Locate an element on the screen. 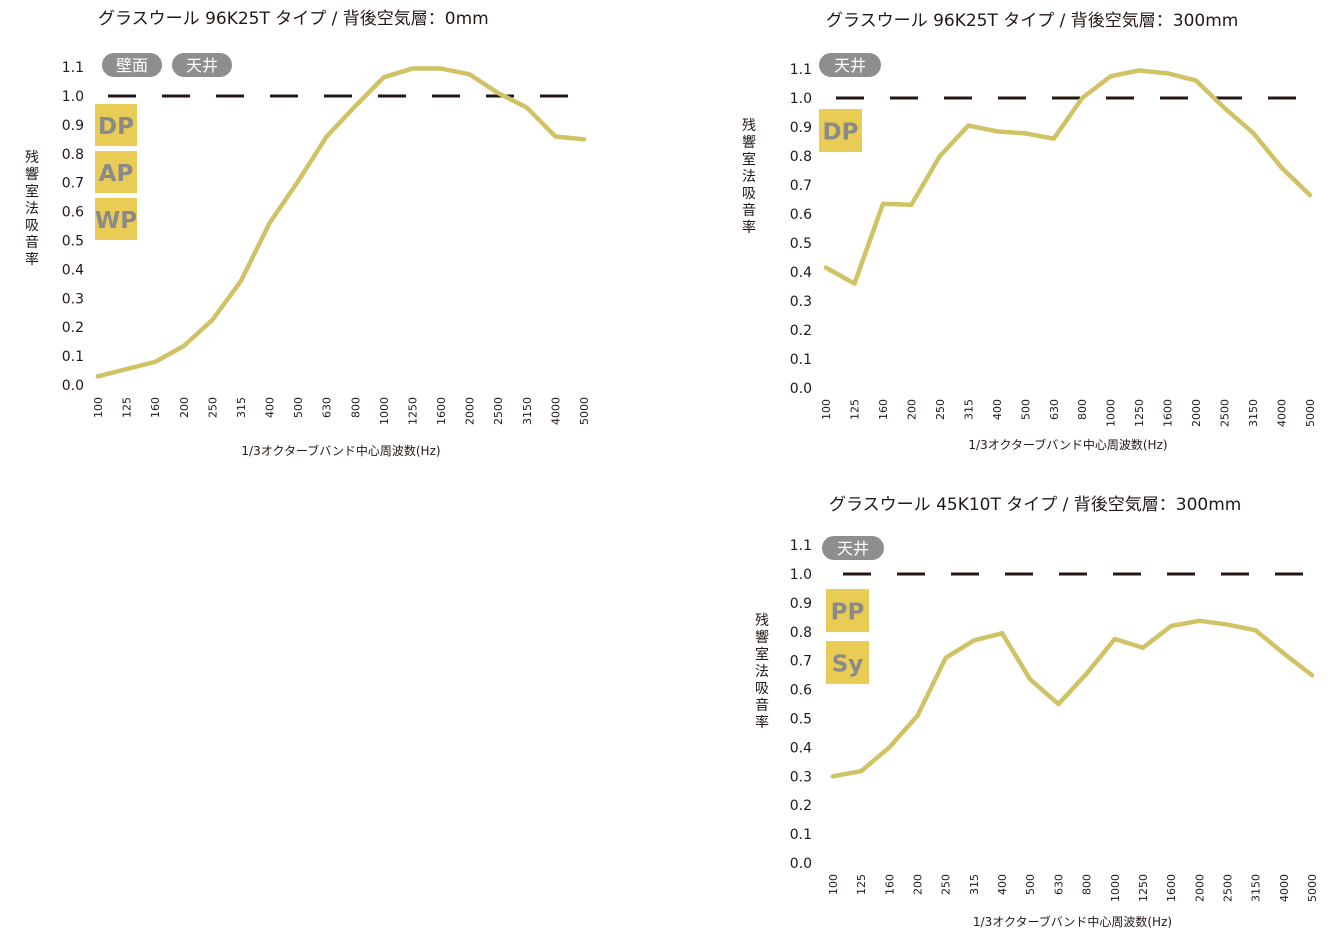 This screenshot has width=1339, height=939. badge-label: WP is located at coordinates (116, 221).